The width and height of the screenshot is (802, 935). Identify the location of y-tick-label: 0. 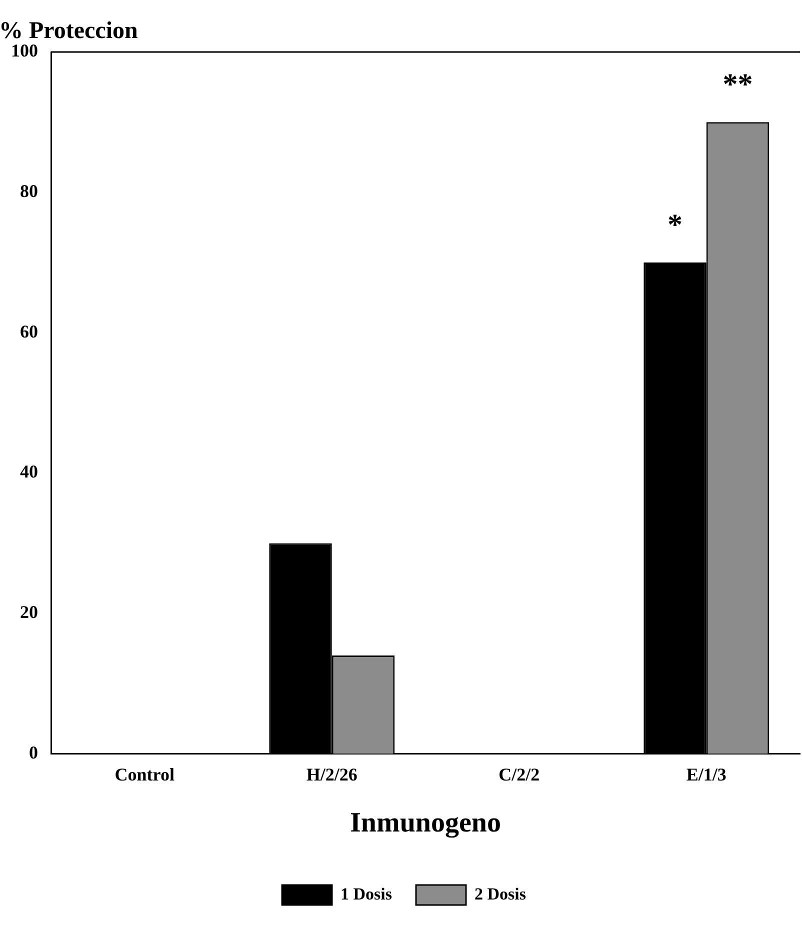
(33, 752).